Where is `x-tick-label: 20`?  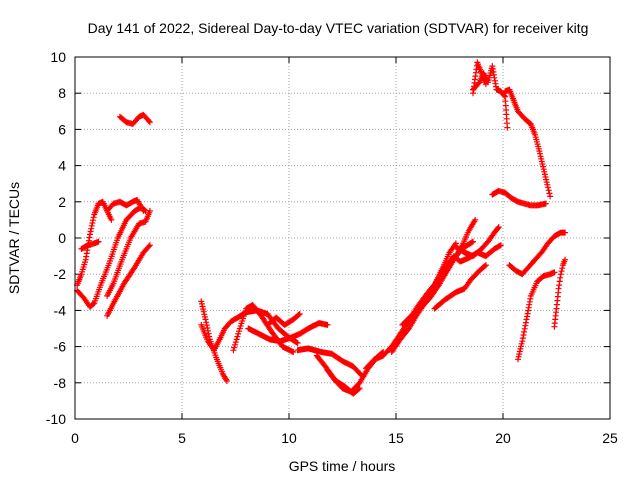
x-tick-label: 20 is located at coordinates (503, 438).